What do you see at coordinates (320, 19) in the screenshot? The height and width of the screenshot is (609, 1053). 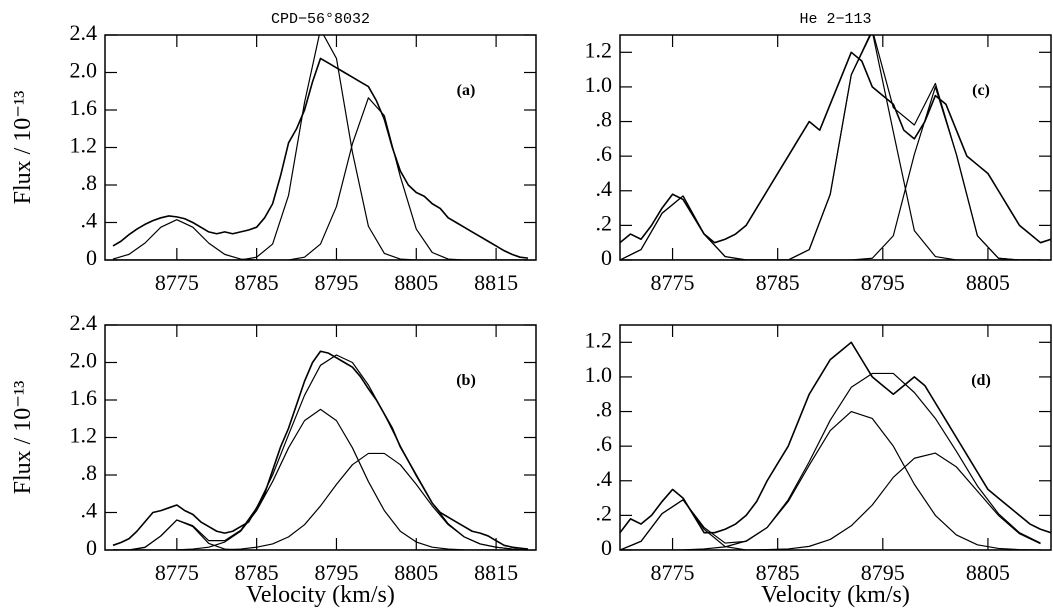 I see `panel-title: CPD−56°8032` at bounding box center [320, 19].